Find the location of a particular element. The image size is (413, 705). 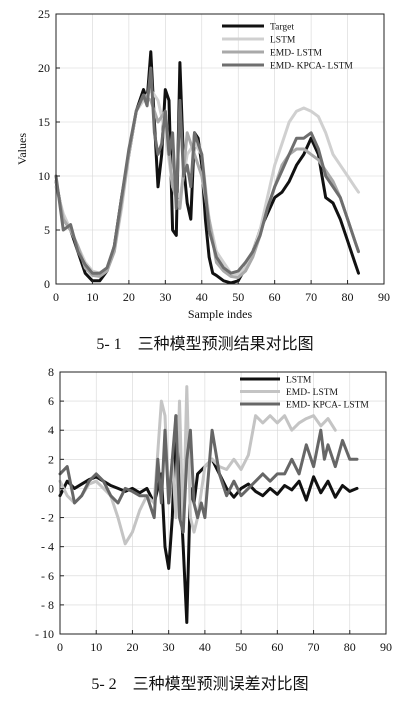

y-tick-label: - 4 is located at coordinates (47, 547).